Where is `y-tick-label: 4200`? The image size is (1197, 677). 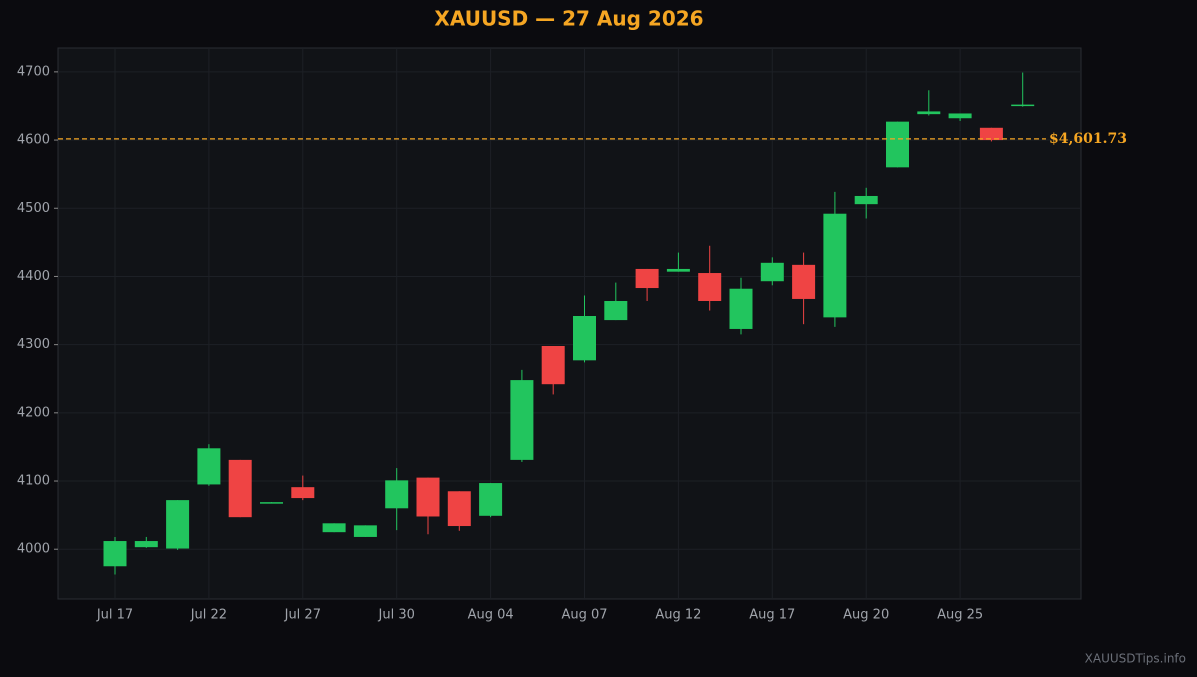
y-tick-label: 4200 is located at coordinates (33, 412).